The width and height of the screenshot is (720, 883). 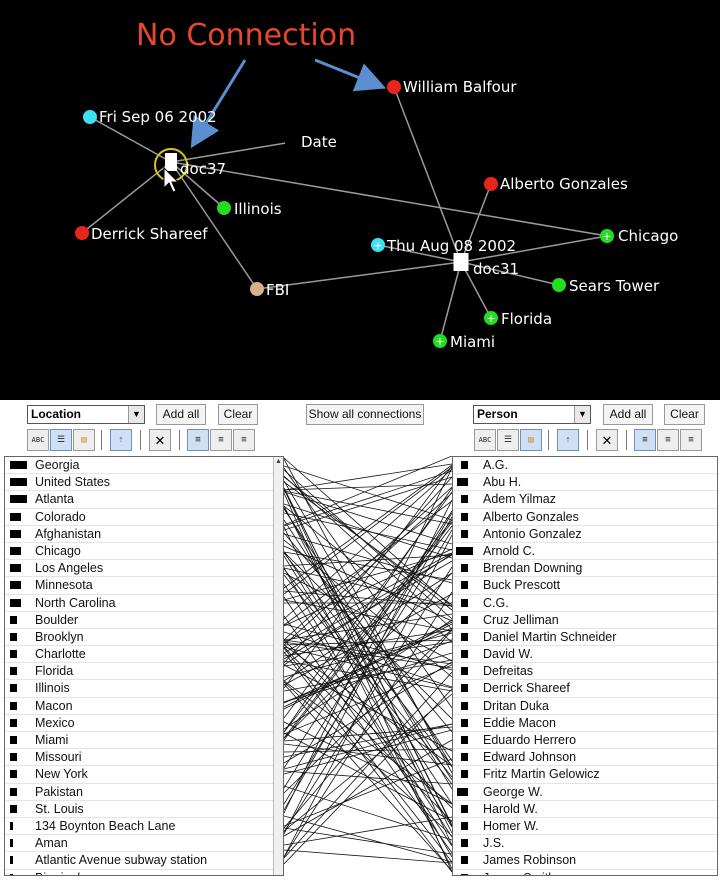 What do you see at coordinates (585, 534) in the screenshot?
I see `list-item: Antonio Gonzalez` at bounding box center [585, 534].